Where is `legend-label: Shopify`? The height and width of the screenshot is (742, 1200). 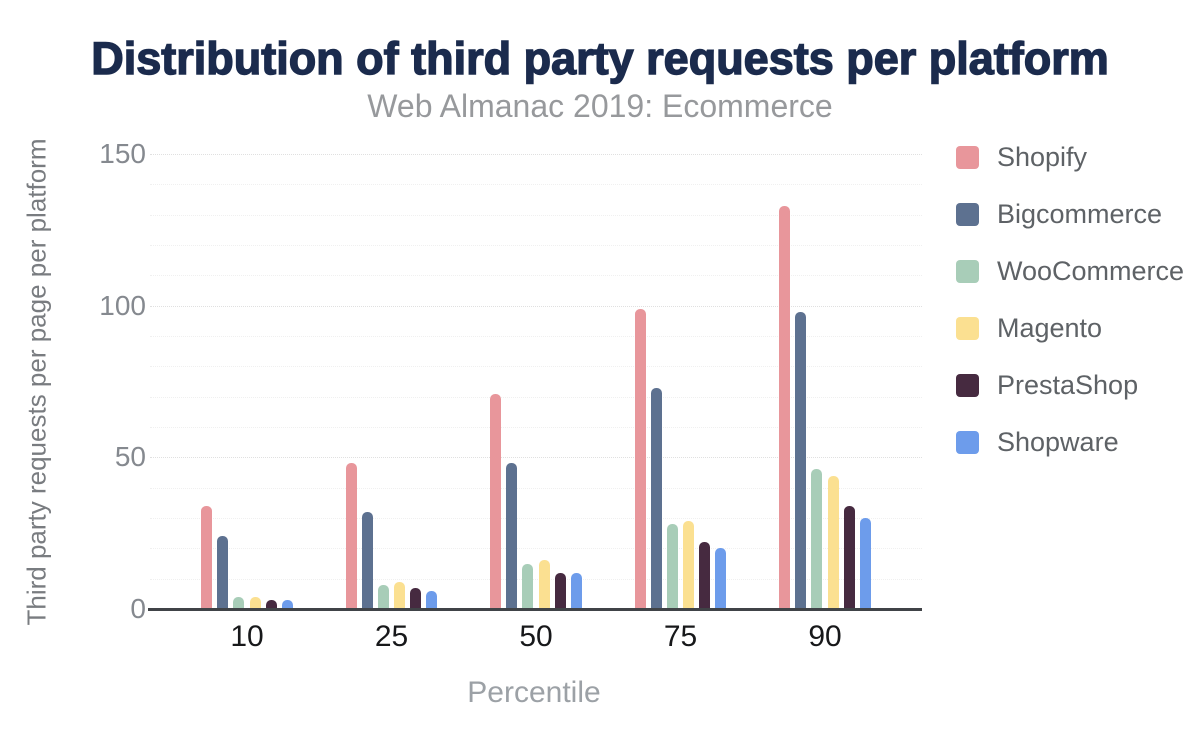 legend-label: Shopify is located at coordinates (1042, 157).